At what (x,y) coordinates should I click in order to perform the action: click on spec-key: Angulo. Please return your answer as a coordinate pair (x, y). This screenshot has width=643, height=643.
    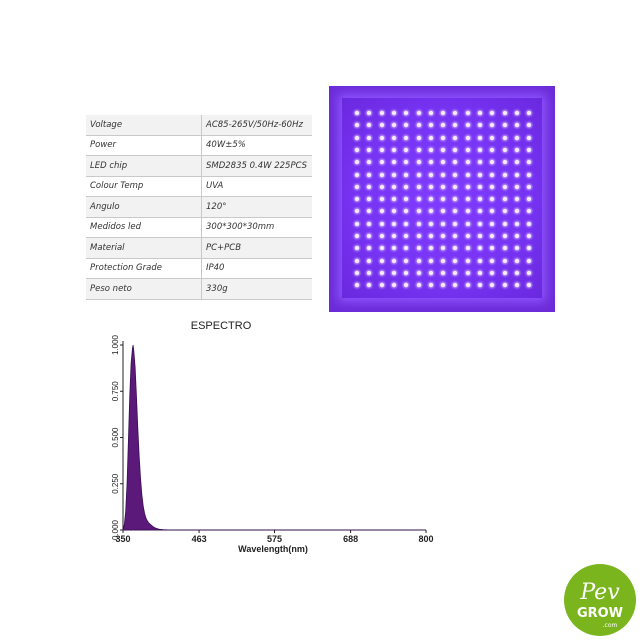
    Looking at the image, I should click on (144, 207).